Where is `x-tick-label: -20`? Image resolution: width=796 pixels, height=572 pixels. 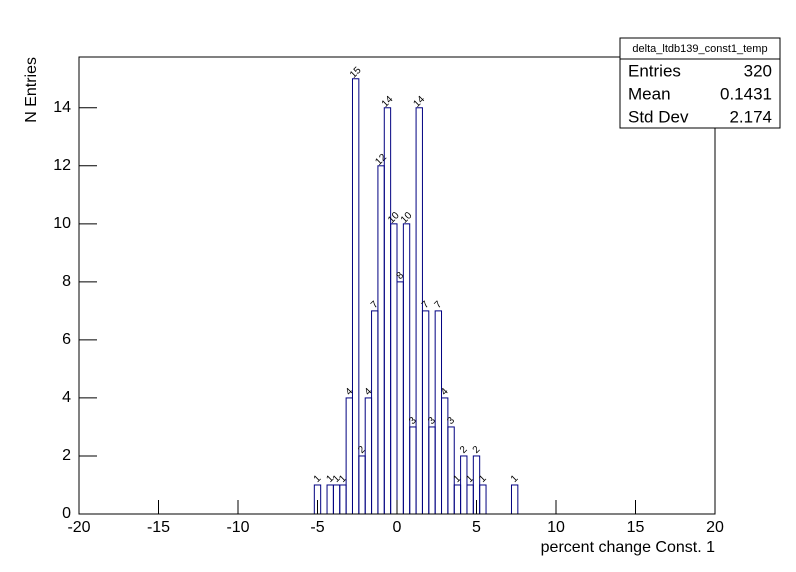 x-tick-label: -20 is located at coordinates (78, 527).